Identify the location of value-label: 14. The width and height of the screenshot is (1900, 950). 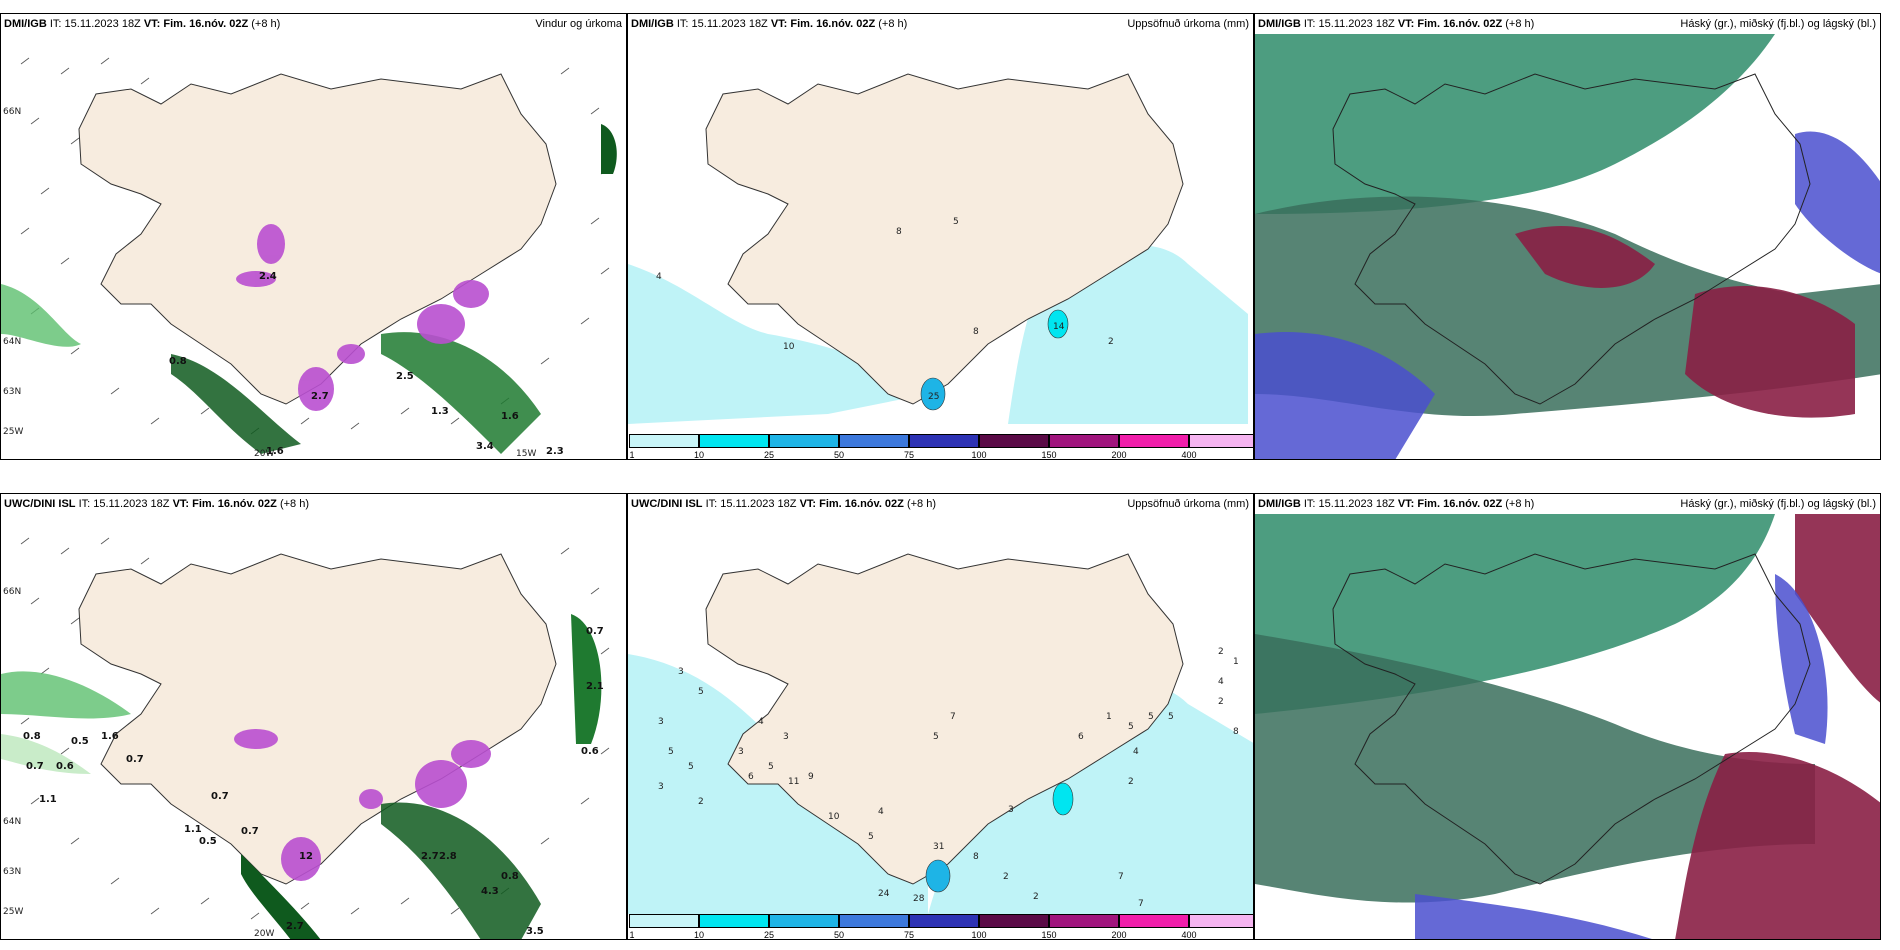
(1059, 327).